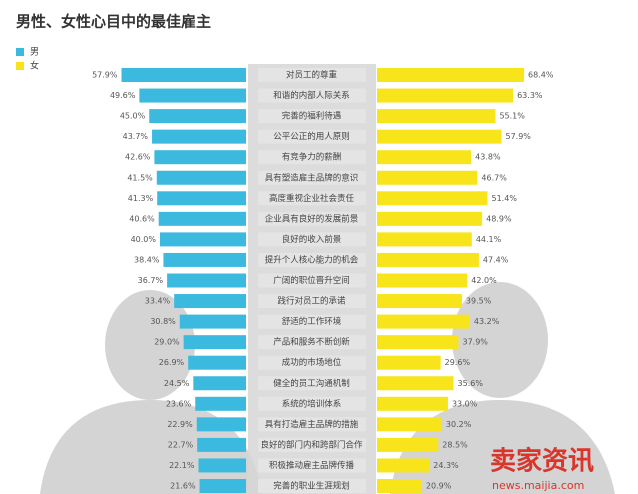 This screenshot has width=638, height=494. What do you see at coordinates (167, 342) in the screenshot?
I see `value-label: 29.0%` at bounding box center [167, 342].